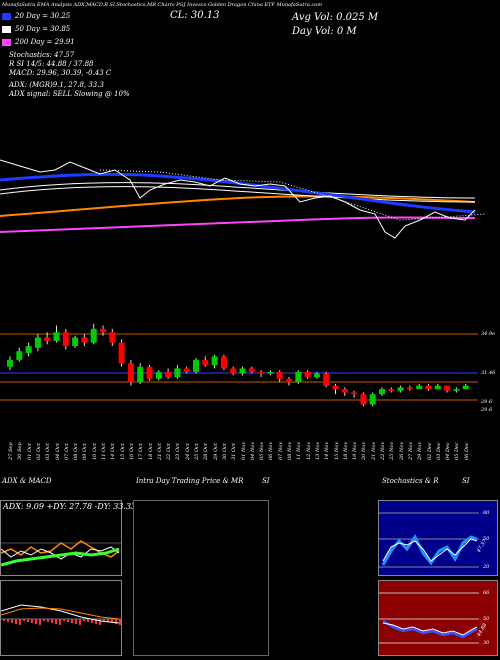 Image resolution: width=500 pixels, height=660 pixels. Describe the element at coordinates (266, 481) in the screenshot. I see `intra-panel-si: SI` at that location.